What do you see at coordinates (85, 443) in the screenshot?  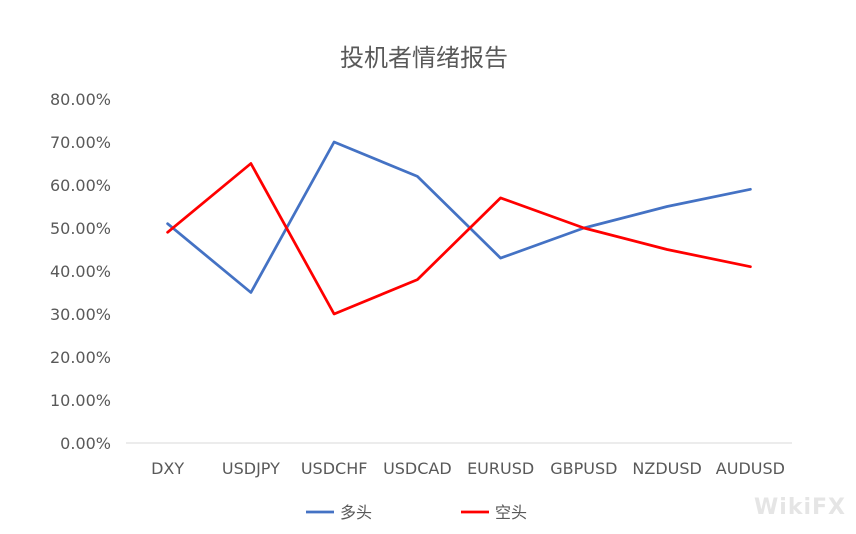 I see `y-tick-label: 0.00%` at bounding box center [85, 443].